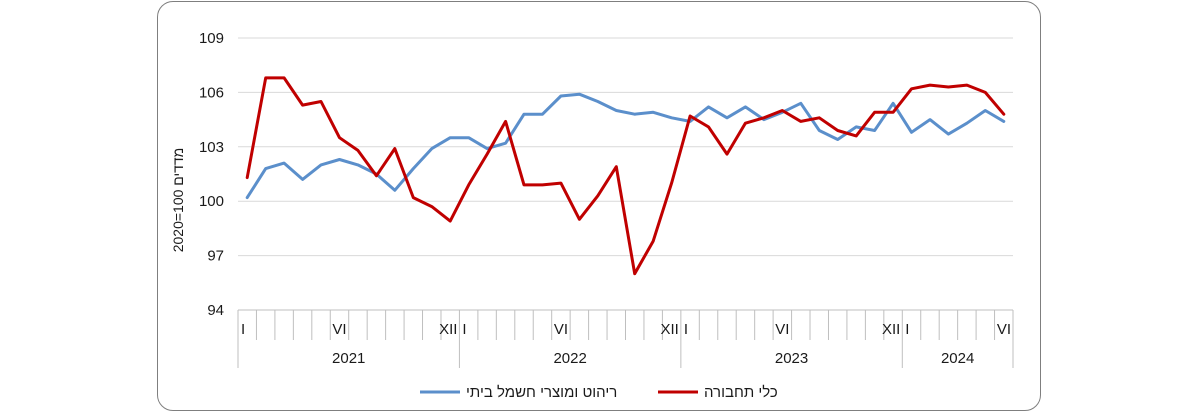  What do you see at coordinates (211, 147) in the screenshot?
I see `y-tick-label: 103` at bounding box center [211, 147].